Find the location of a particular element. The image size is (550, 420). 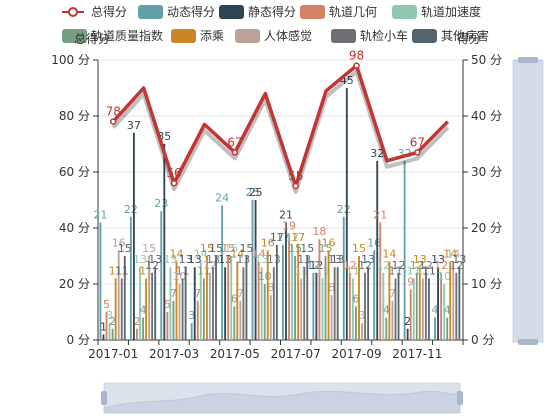

bar-value-label: 12 is located at coordinates (441, 265).